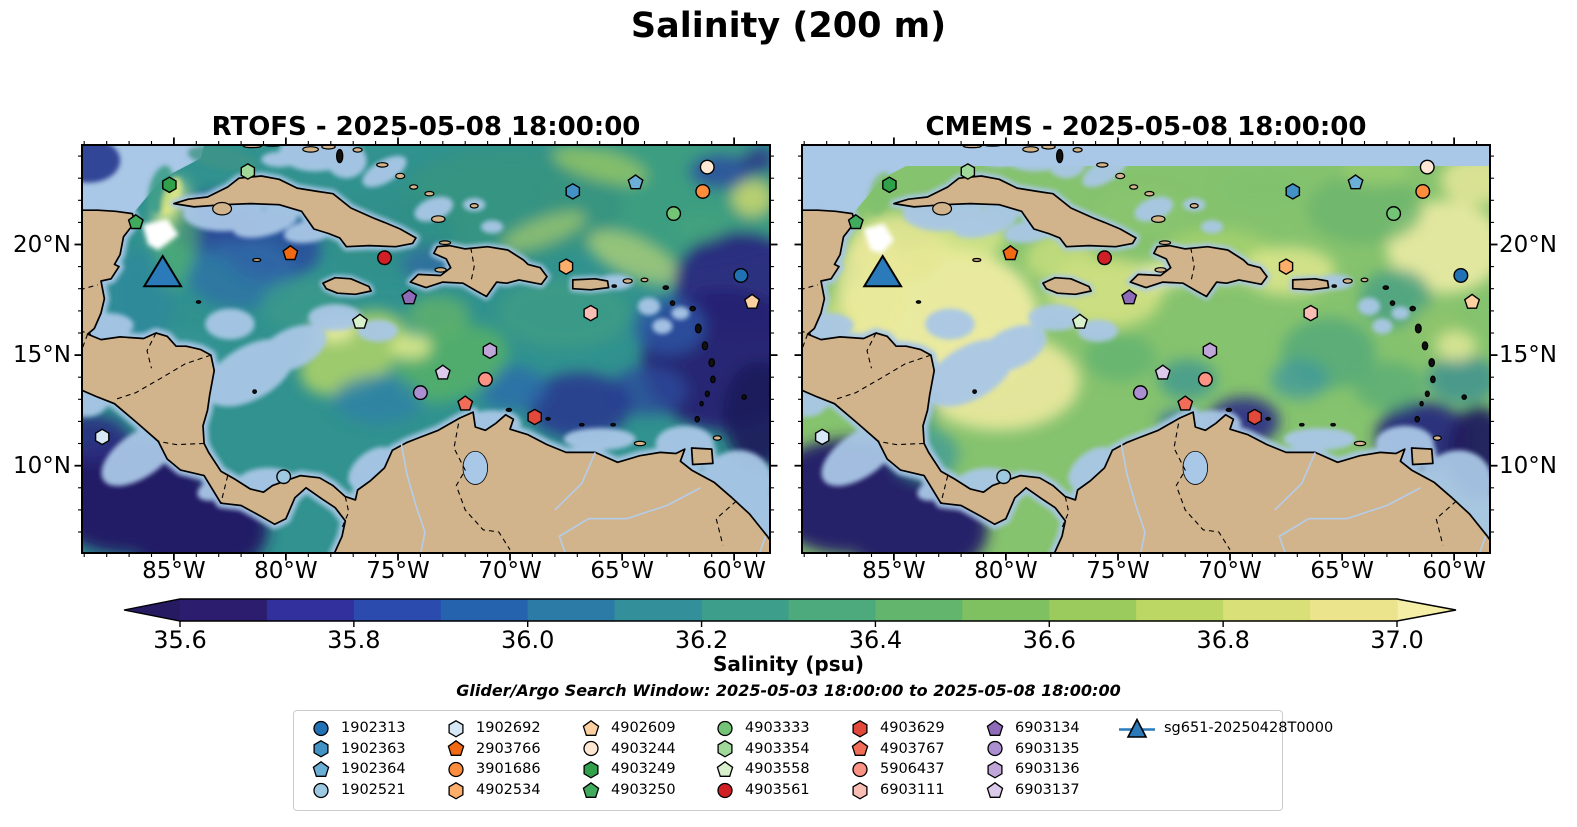  What do you see at coordinates (426, 127) in the screenshot?
I see `panel-title-rtofs: RTOFS - 2025-05-08 18:00:00` at bounding box center [426, 127].